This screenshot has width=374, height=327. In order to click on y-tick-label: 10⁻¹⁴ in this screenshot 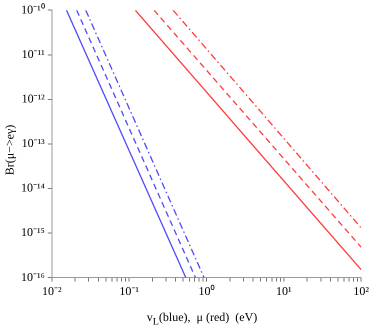, I will do `click(33, 187)`.